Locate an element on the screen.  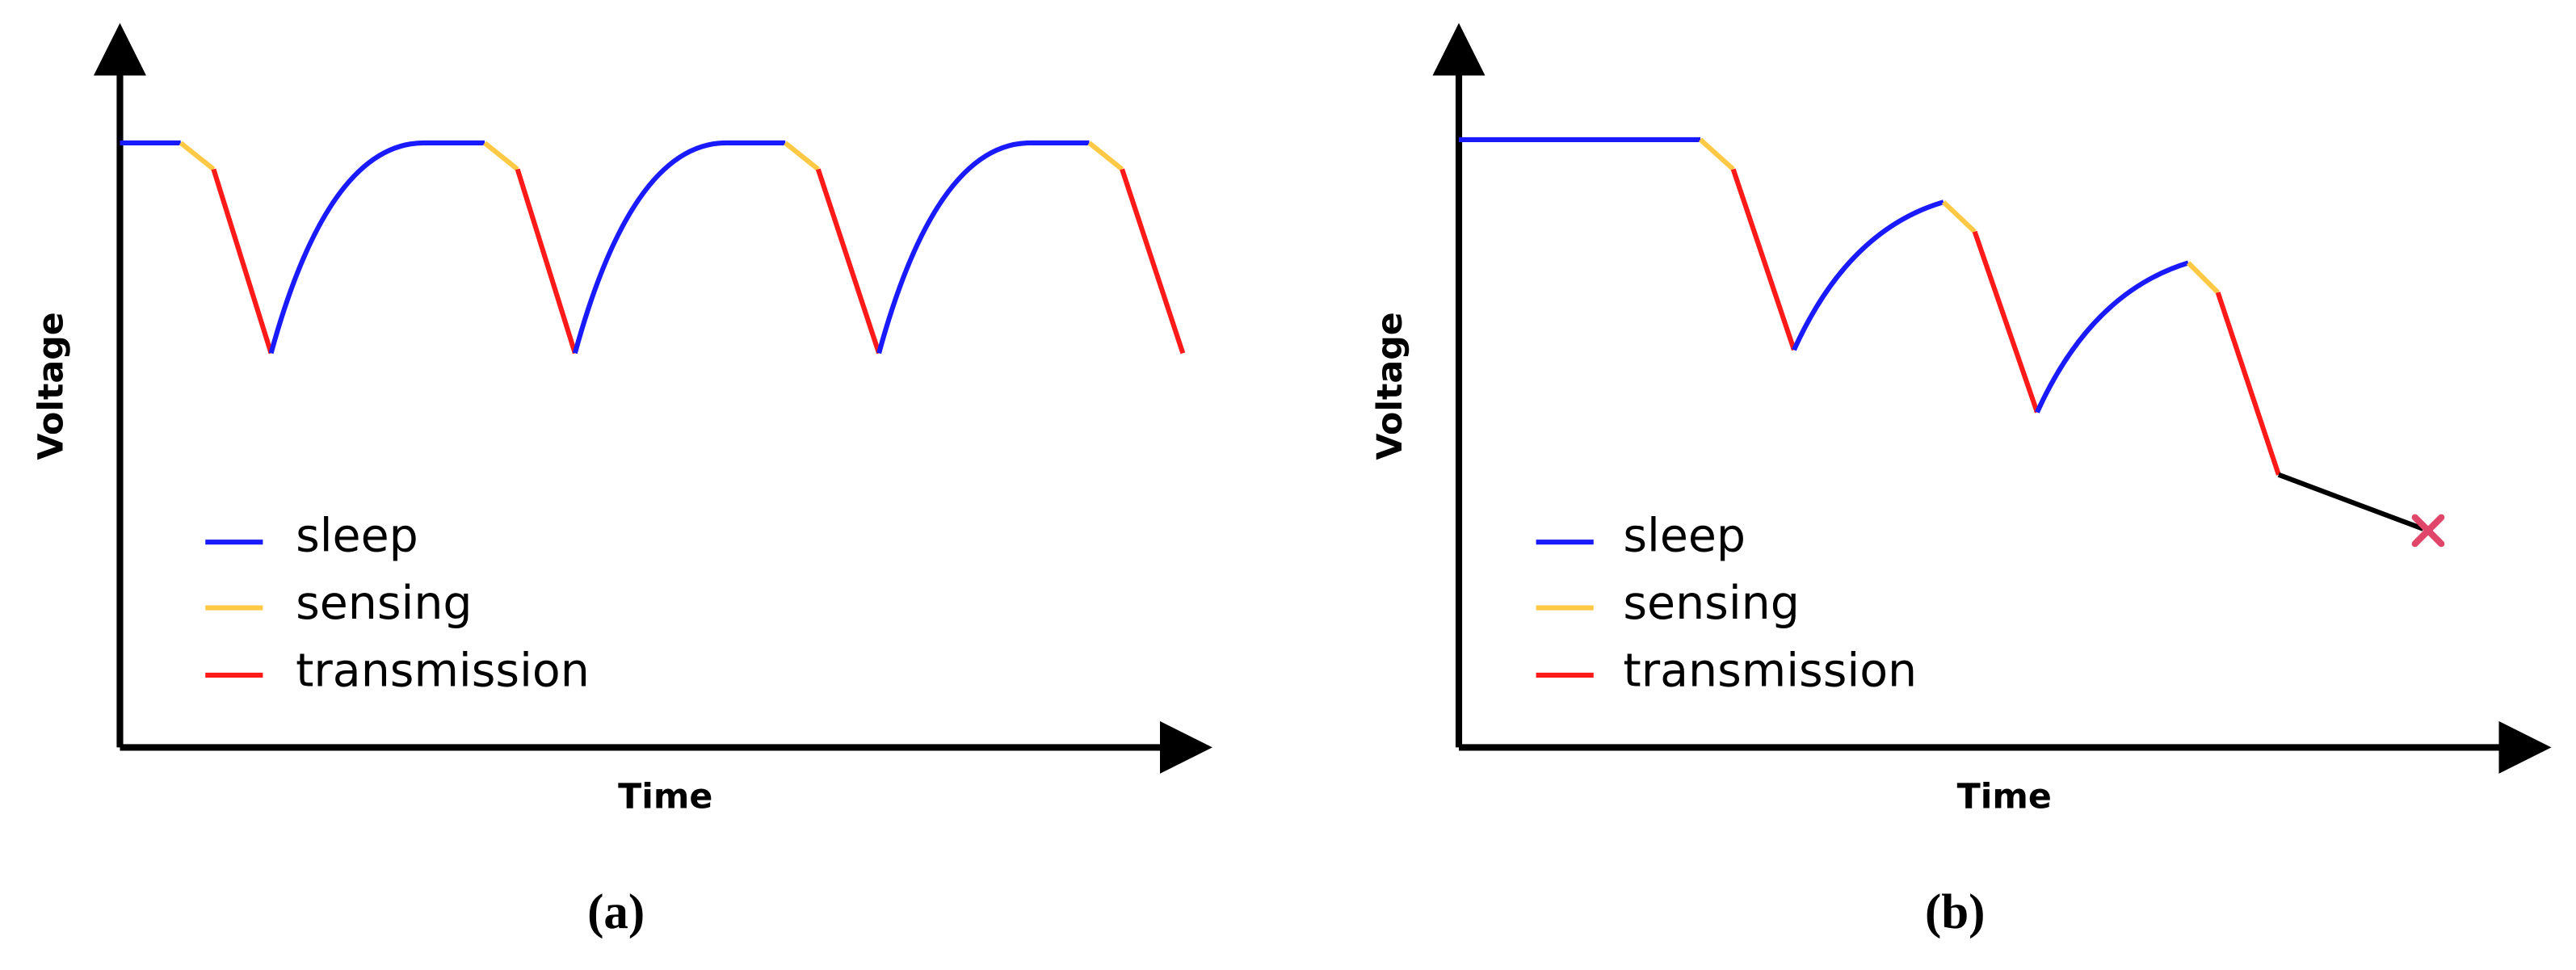
caption: (a) is located at coordinates (616, 912).